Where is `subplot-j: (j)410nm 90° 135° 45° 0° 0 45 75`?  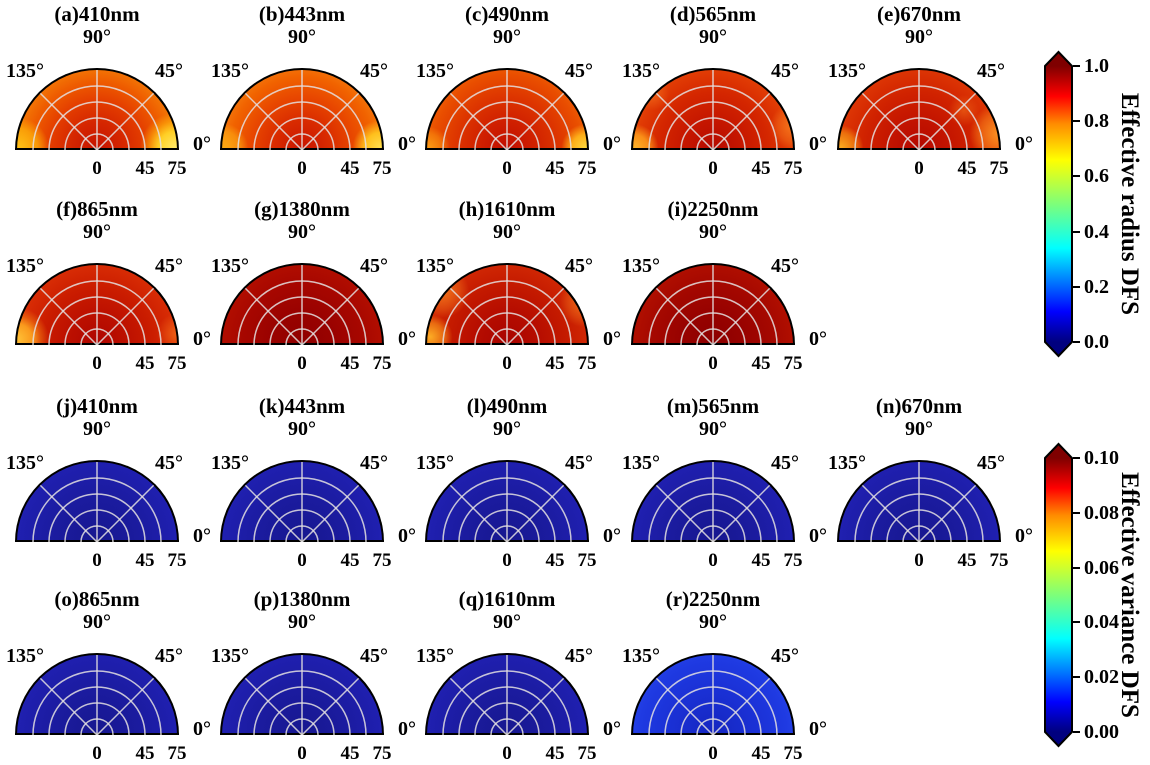 subplot-j: (j)410nm 90° 135° 45° 0° 0 45 75 is located at coordinates (105, 482).